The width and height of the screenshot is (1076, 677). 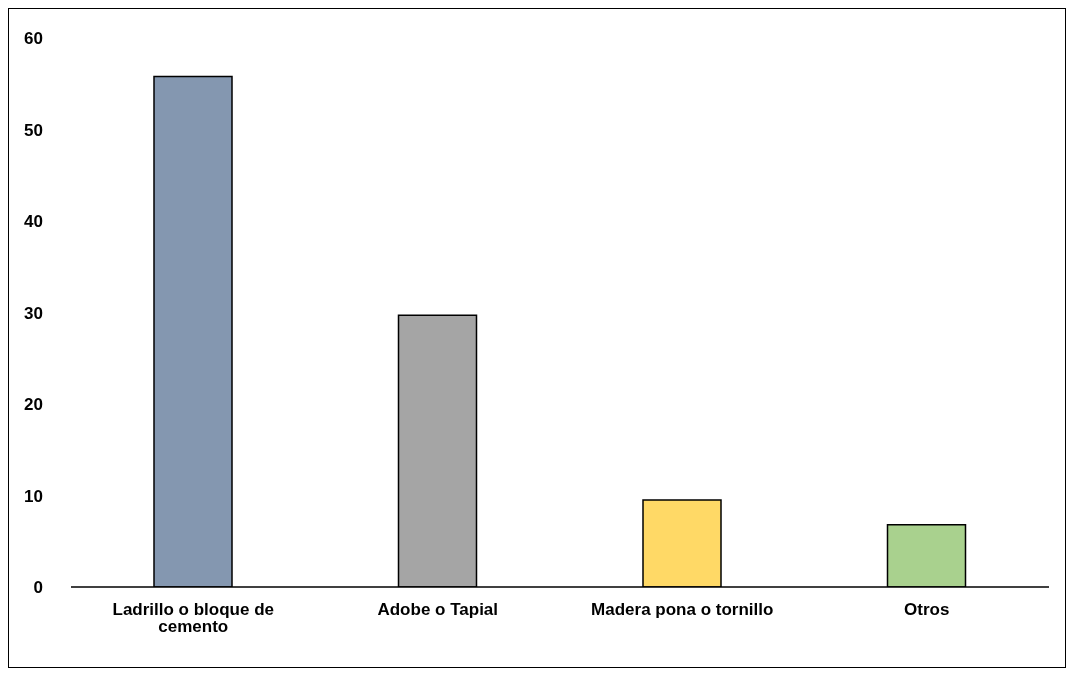 I want to click on y-tick-label: 60, so click(x=33, y=39).